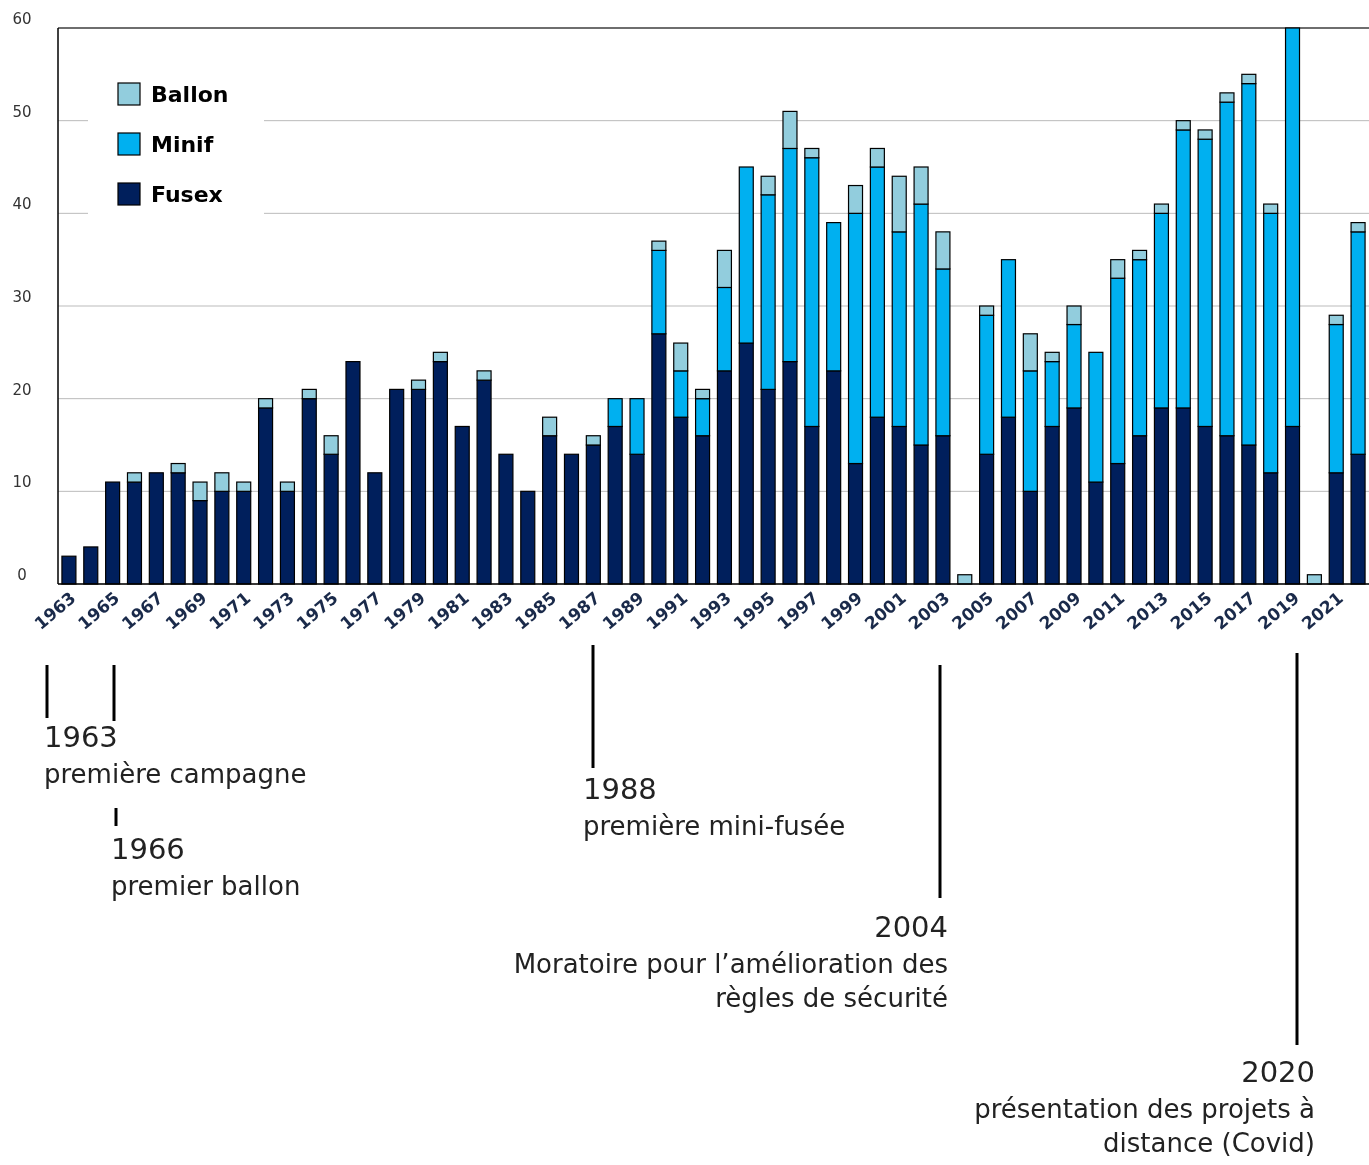 This screenshot has height=1165, width=1369. Describe the element at coordinates (22, 297) in the screenshot. I see `y-tick-label: 30` at that location.